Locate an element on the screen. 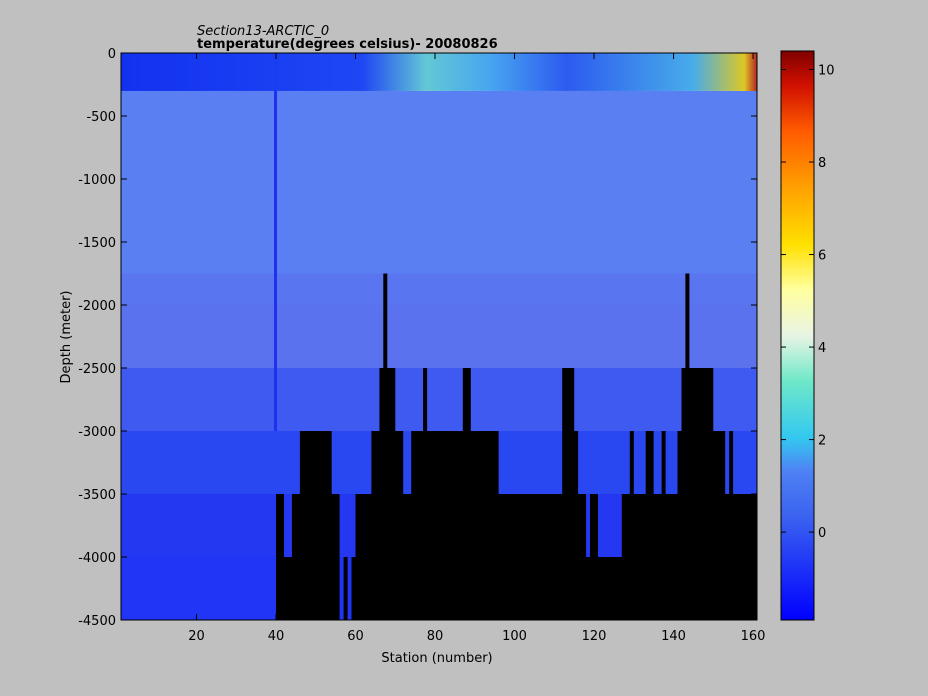  colorbar-tick-label: 0 is located at coordinates (822, 533).